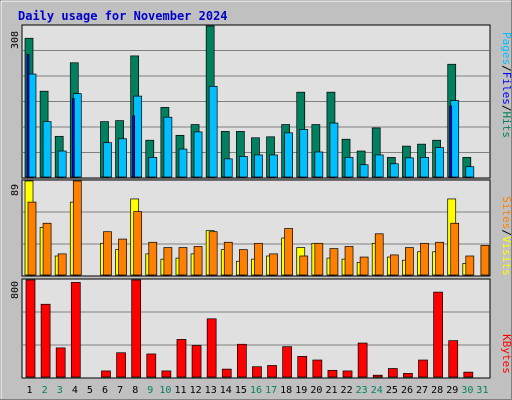 The height and width of the screenshot is (400, 512). What do you see at coordinates (506, 212) in the screenshot?
I see `side-label-sites: Sites` at bounding box center [506, 212].